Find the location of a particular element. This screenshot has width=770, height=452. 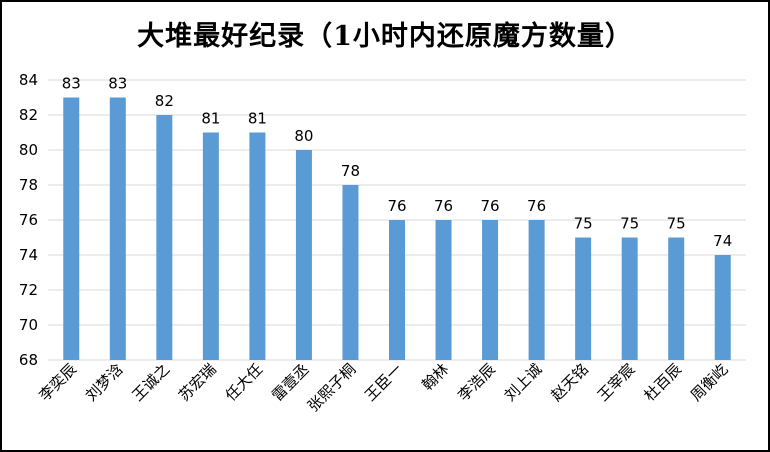

x-tick-label: 杜百辰 is located at coordinates (662, 382).